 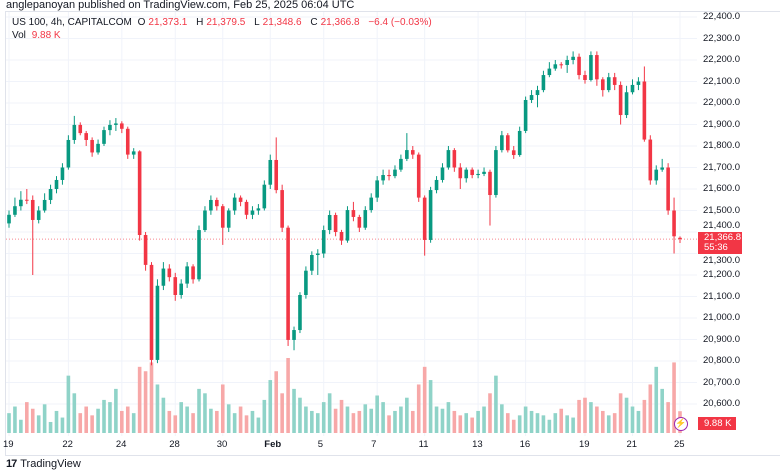 I want to click on time-tick-label: 22, so click(x=67, y=444).